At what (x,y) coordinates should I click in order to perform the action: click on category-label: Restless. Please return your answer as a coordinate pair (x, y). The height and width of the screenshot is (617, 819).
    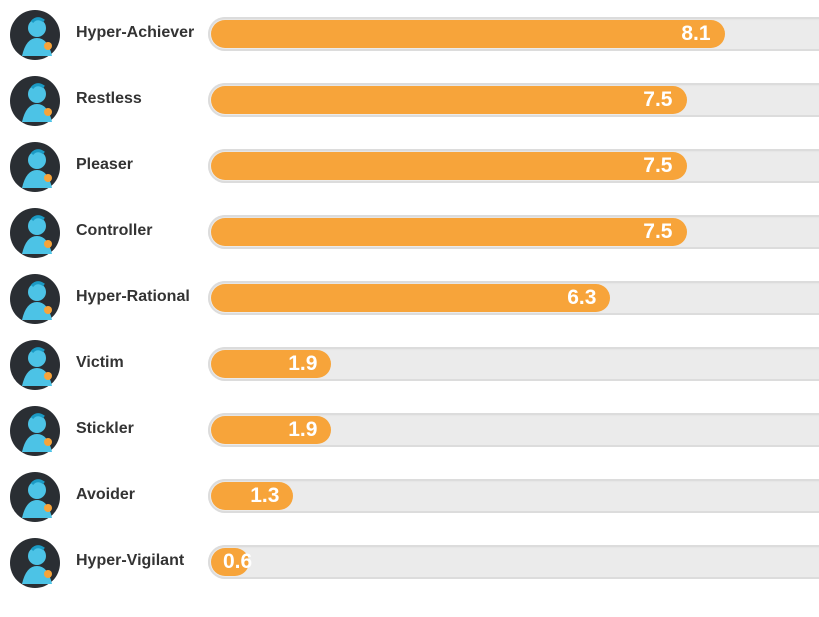
    Looking at the image, I should click on (109, 98).